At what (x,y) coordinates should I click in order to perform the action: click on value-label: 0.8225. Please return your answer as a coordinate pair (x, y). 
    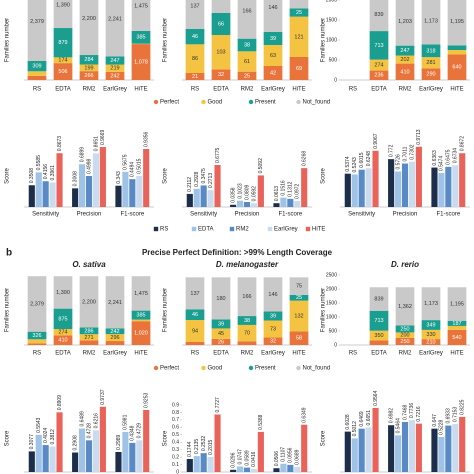
    Looking at the image, I should click on (463, 407).